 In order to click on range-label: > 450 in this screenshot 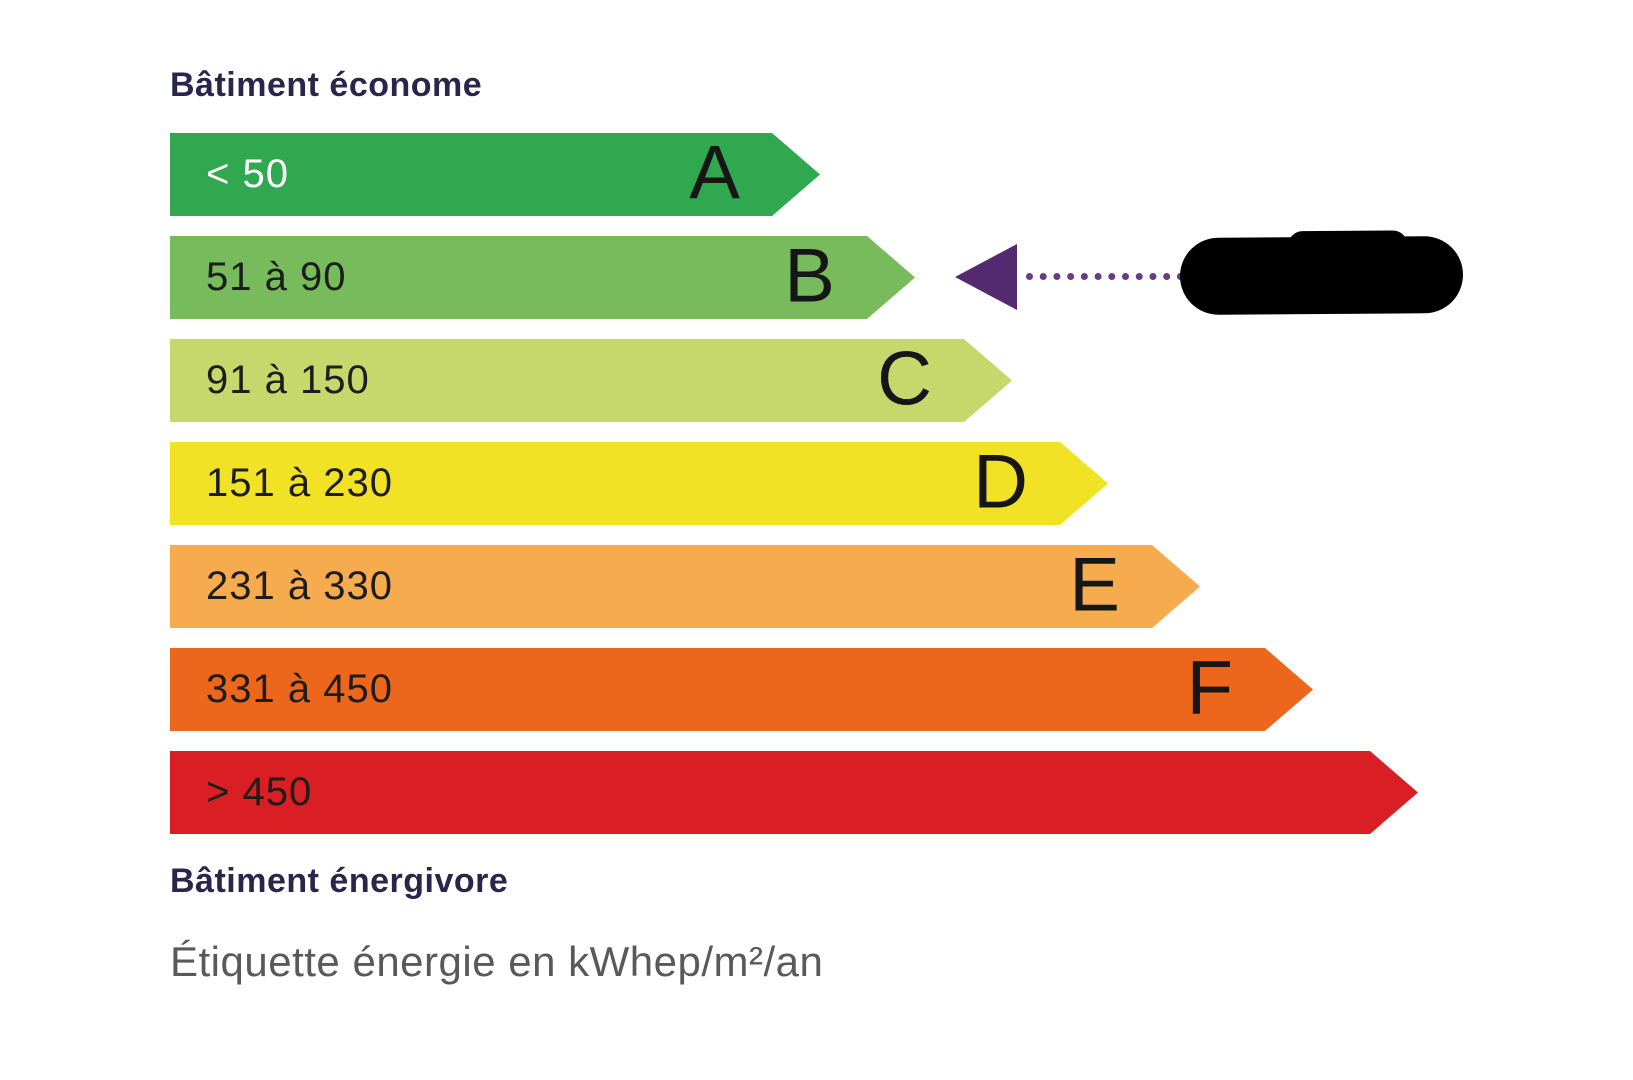, I will do `click(259, 792)`.